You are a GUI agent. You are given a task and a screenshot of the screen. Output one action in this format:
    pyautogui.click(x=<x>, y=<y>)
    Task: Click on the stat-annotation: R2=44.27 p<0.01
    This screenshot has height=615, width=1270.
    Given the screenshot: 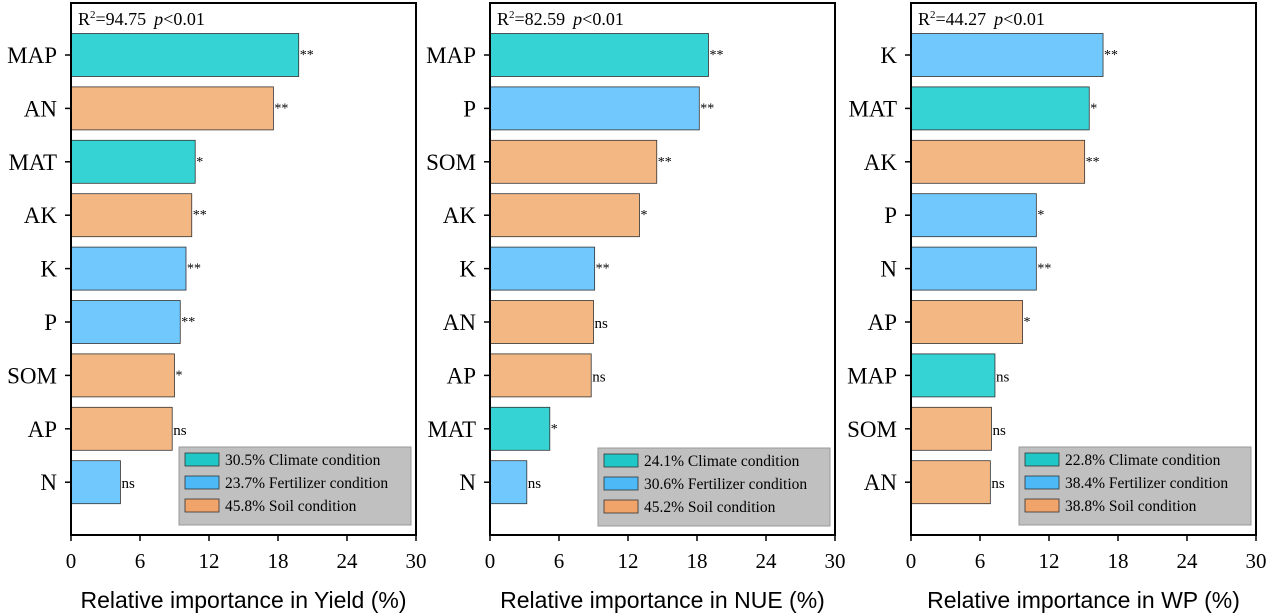 What is the action you would take?
    pyautogui.click(x=981, y=19)
    